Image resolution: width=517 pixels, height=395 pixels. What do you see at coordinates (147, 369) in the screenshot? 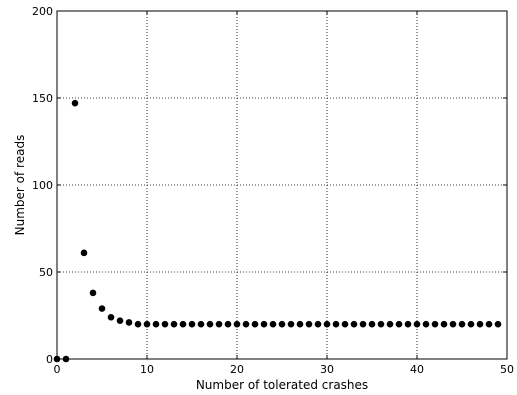
I see `x-tick-label: 10` at bounding box center [147, 369].